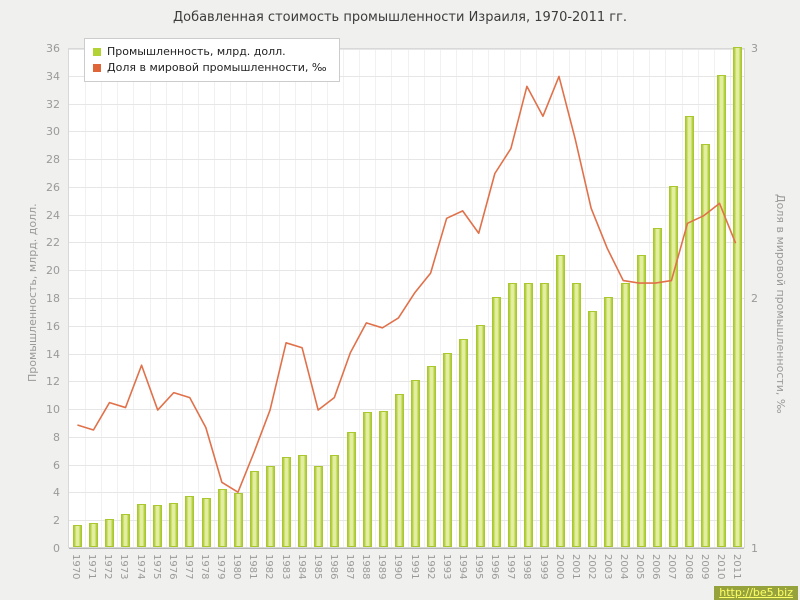 This screenshot has height=600, width=800. I want to click on left-axis-tick-label: 12, so click(53, 382).